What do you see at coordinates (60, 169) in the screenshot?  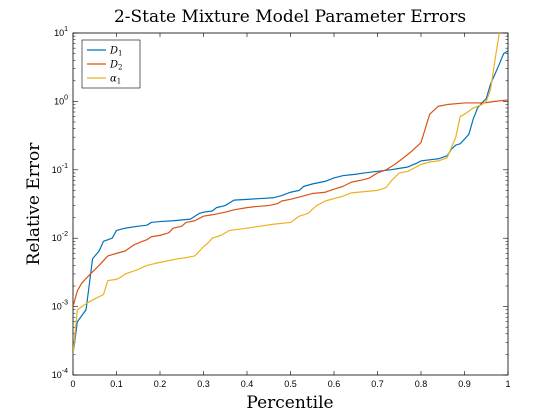 I see `y-tick-label: 10⁻¹` at bounding box center [60, 169].